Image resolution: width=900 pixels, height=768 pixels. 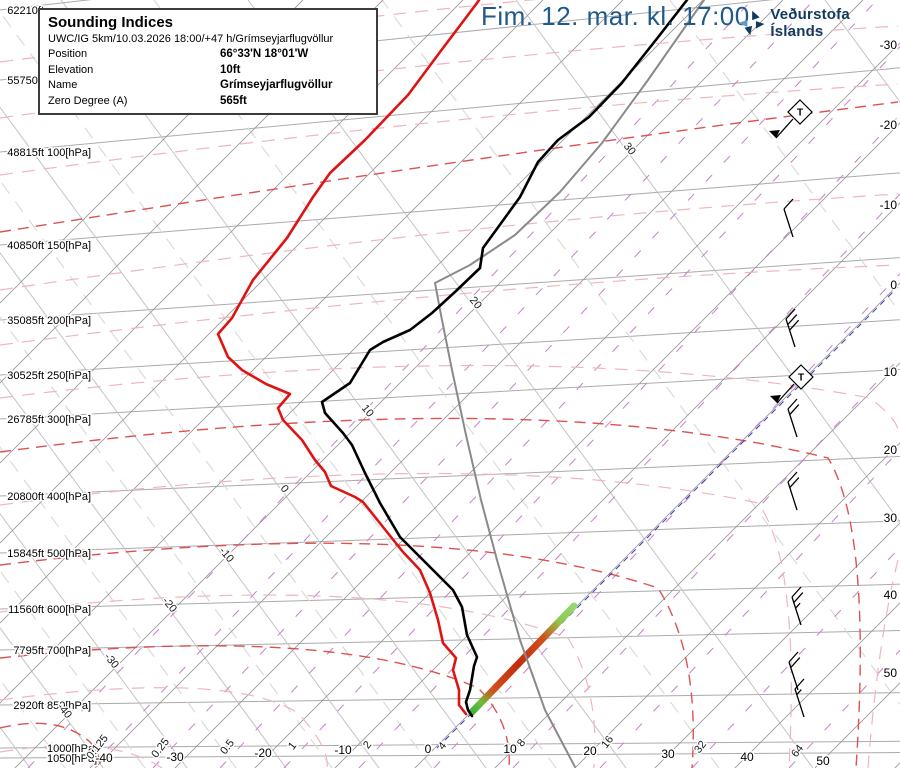 I want to click on dry-adiabat-line, so click(x=52, y=697).